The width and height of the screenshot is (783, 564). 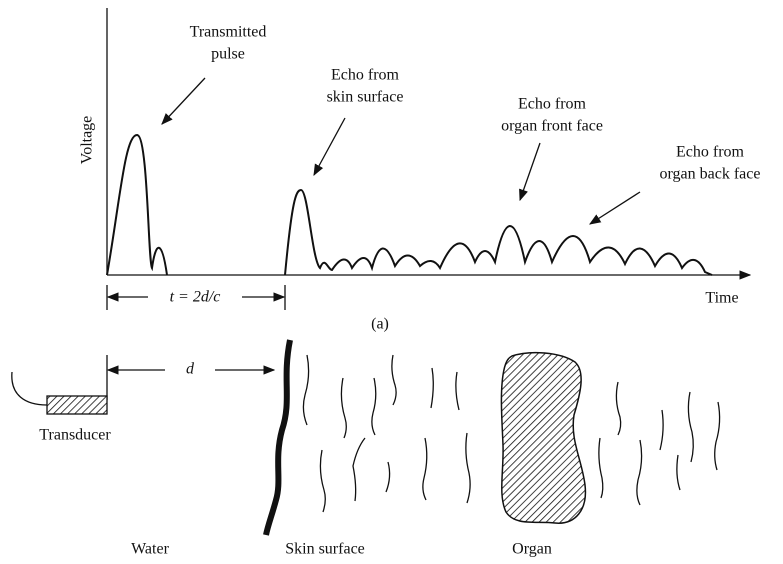 I want to click on annotation-line: organ back face, so click(x=710, y=174).